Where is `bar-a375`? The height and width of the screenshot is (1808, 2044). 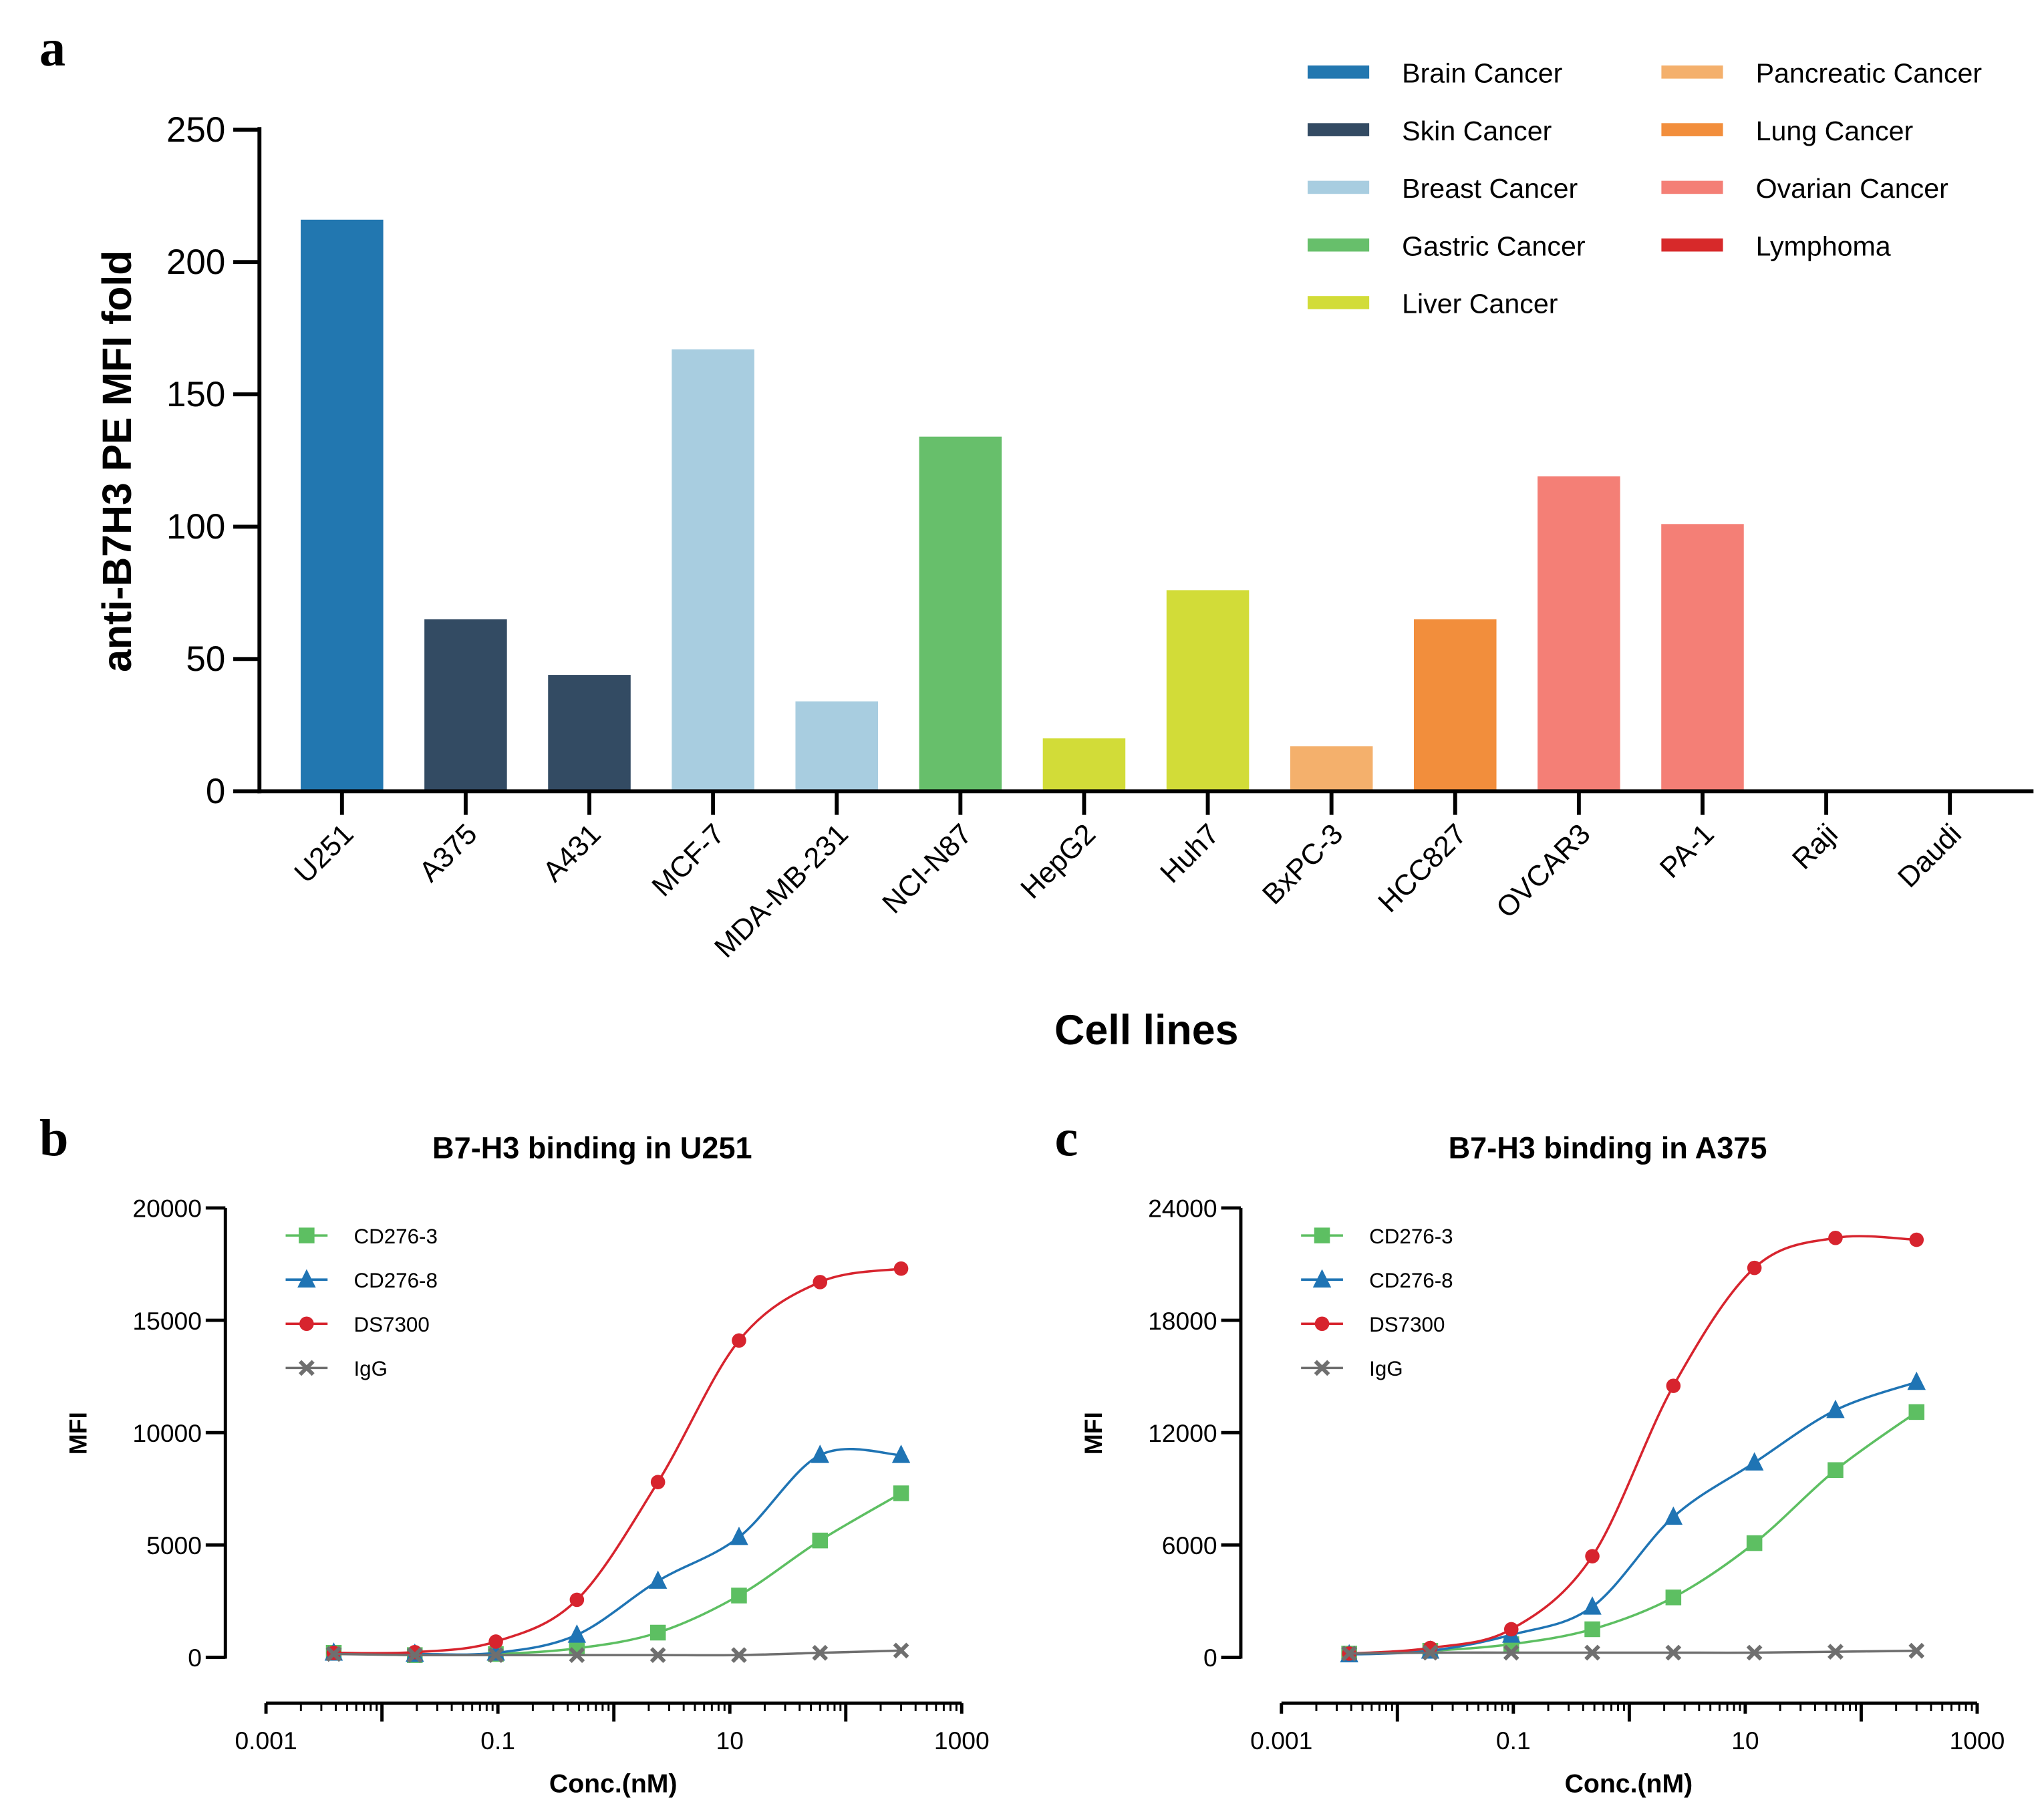
bar-a375 is located at coordinates (465, 705).